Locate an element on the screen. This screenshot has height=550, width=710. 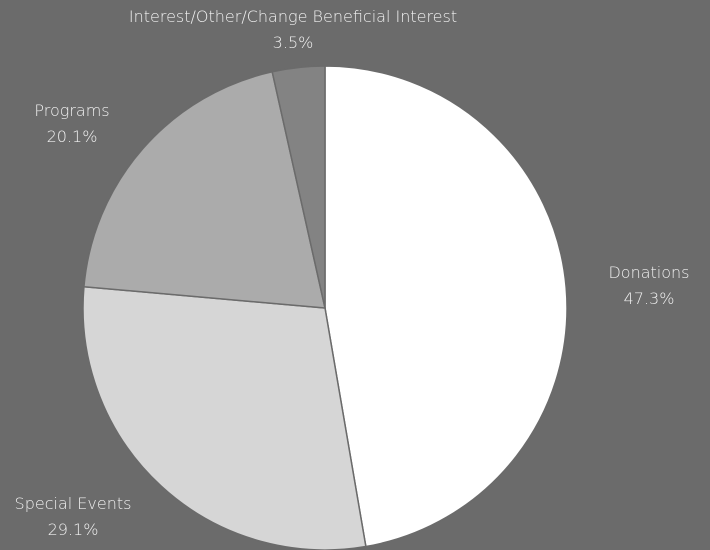
slice-value-special-events: 29.1% is located at coordinates (73, 529).